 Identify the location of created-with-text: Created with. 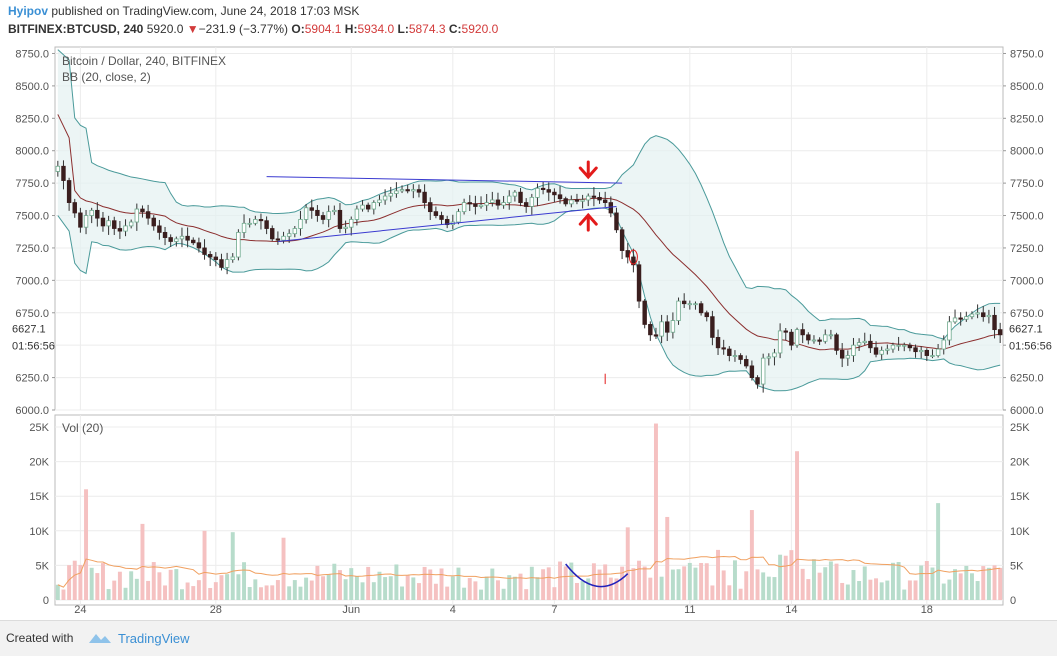
(40, 638).